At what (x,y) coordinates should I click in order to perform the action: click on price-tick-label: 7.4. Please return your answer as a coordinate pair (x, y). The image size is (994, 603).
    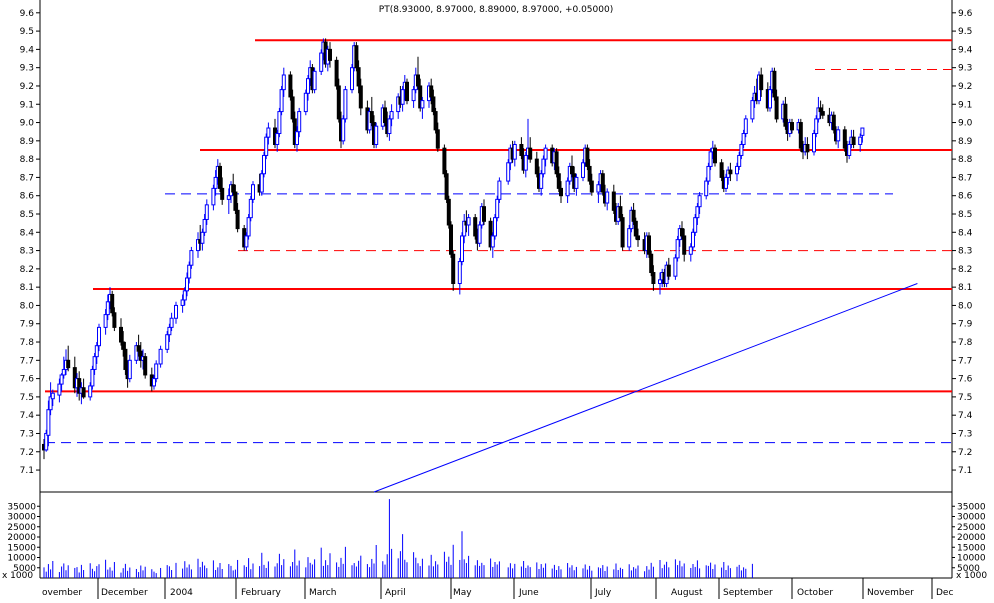
    Looking at the image, I should click on (27, 416).